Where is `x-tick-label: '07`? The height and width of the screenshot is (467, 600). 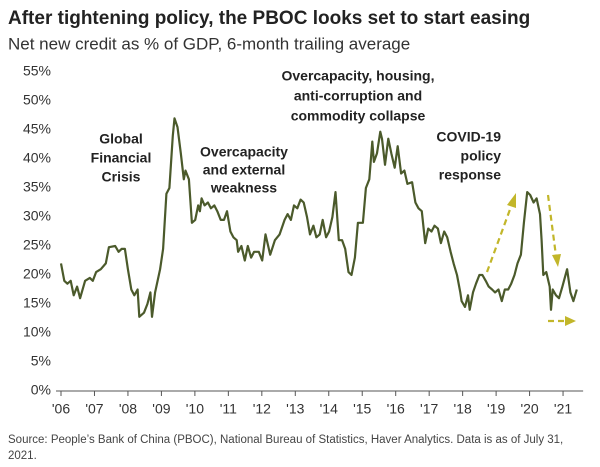 x-tick-label: '07 is located at coordinates (94, 409).